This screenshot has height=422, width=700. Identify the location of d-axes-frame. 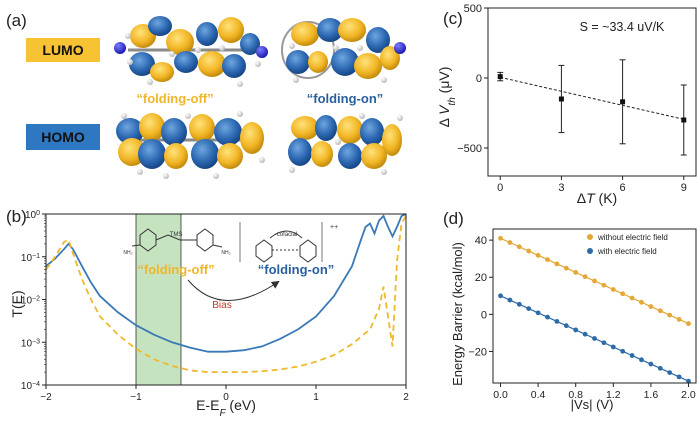
(594, 306).